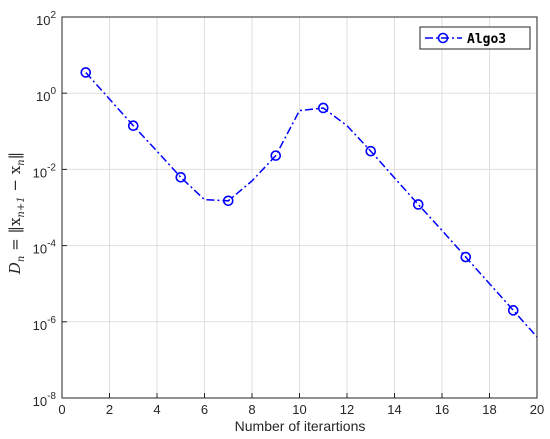 Image resolution: width=550 pixels, height=439 pixels. What do you see at coordinates (46, 19) in the screenshot?
I see `y-tick-label: 10²` at bounding box center [46, 19].